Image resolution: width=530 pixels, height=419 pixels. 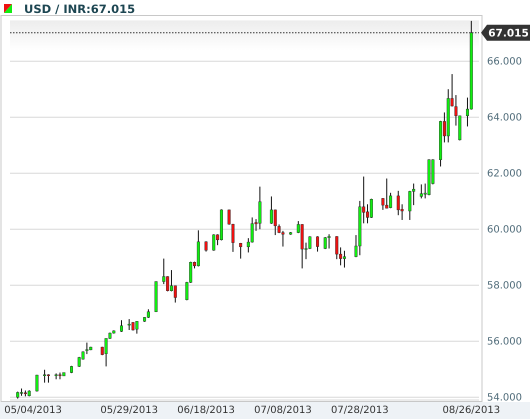 I want to click on y-tick-label: 54.000, so click(x=504, y=398).